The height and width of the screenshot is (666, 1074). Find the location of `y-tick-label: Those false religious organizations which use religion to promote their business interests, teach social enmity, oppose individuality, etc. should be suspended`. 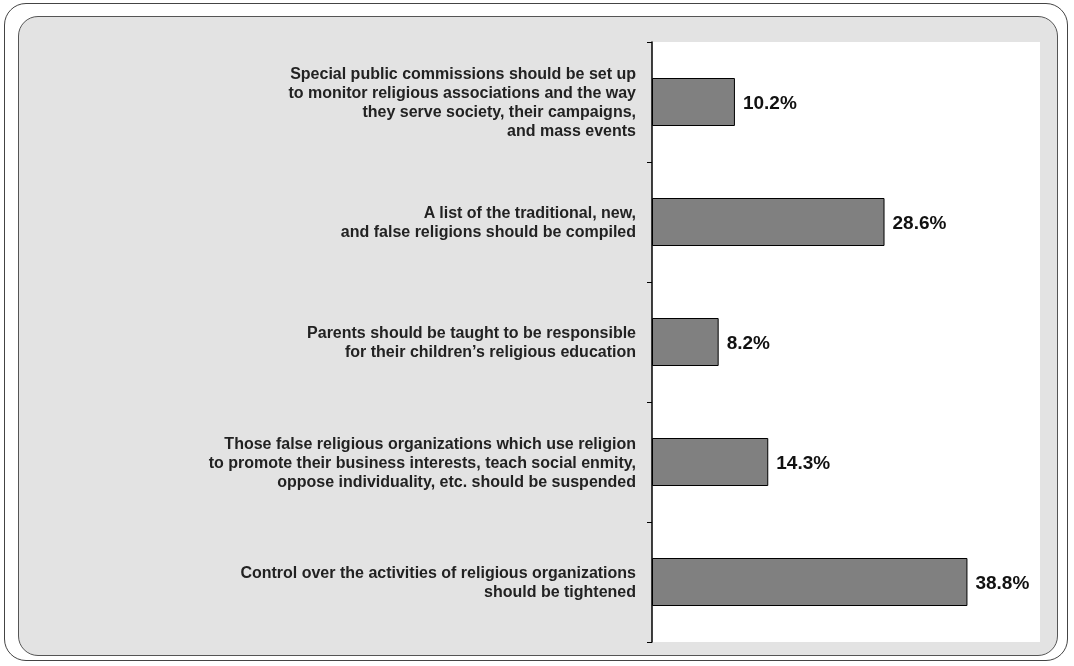

y-tick-label: Those false religious organizations which use religion to promote their business interests, teach social enmity, oppose individuality, etc. should be suspended is located at coordinates (422, 462).